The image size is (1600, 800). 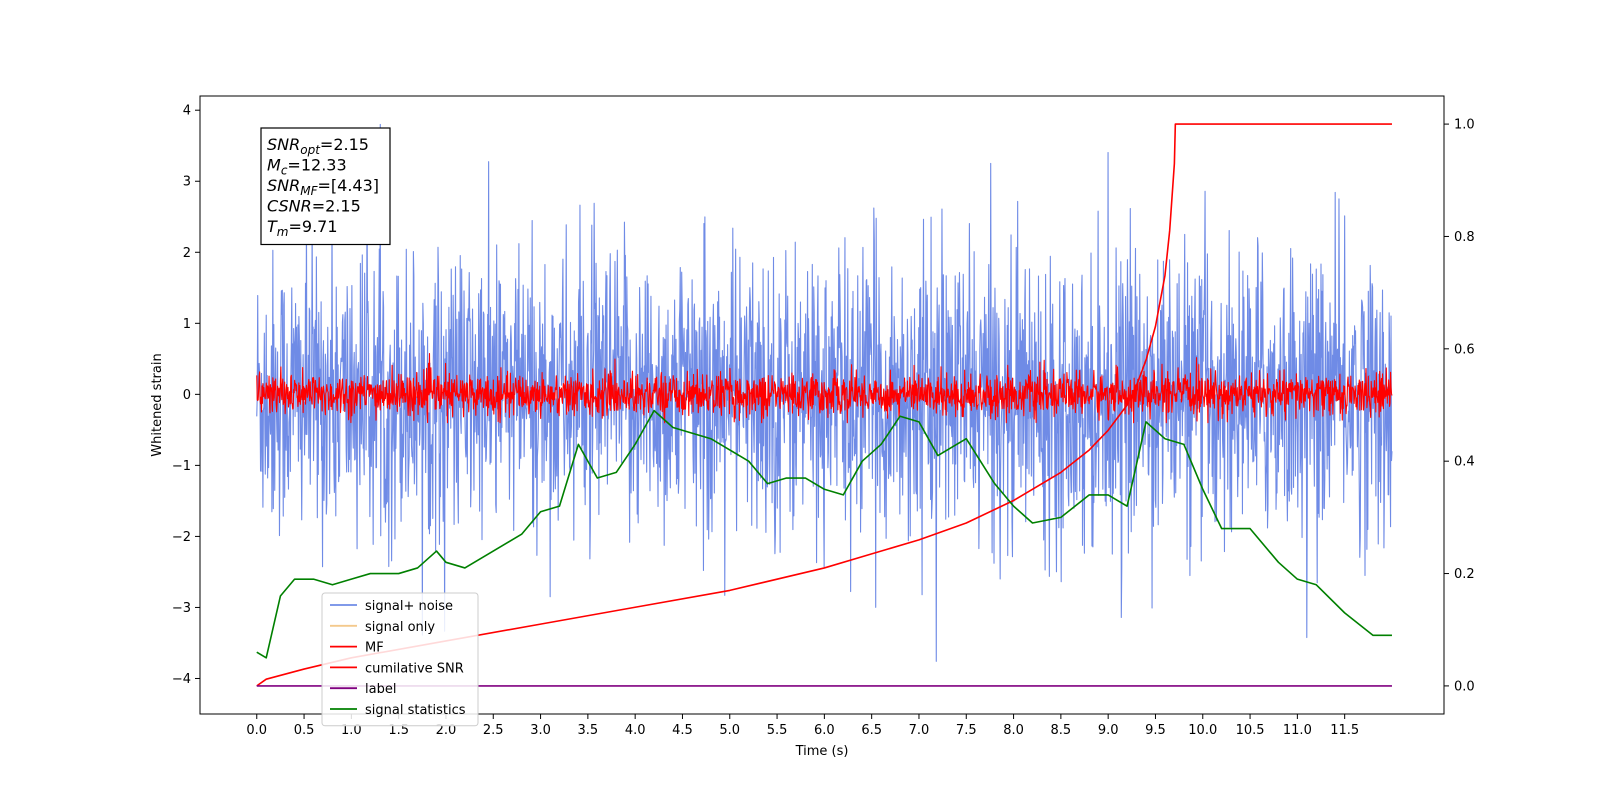 I want to click on legend-label: label, so click(x=380, y=689).